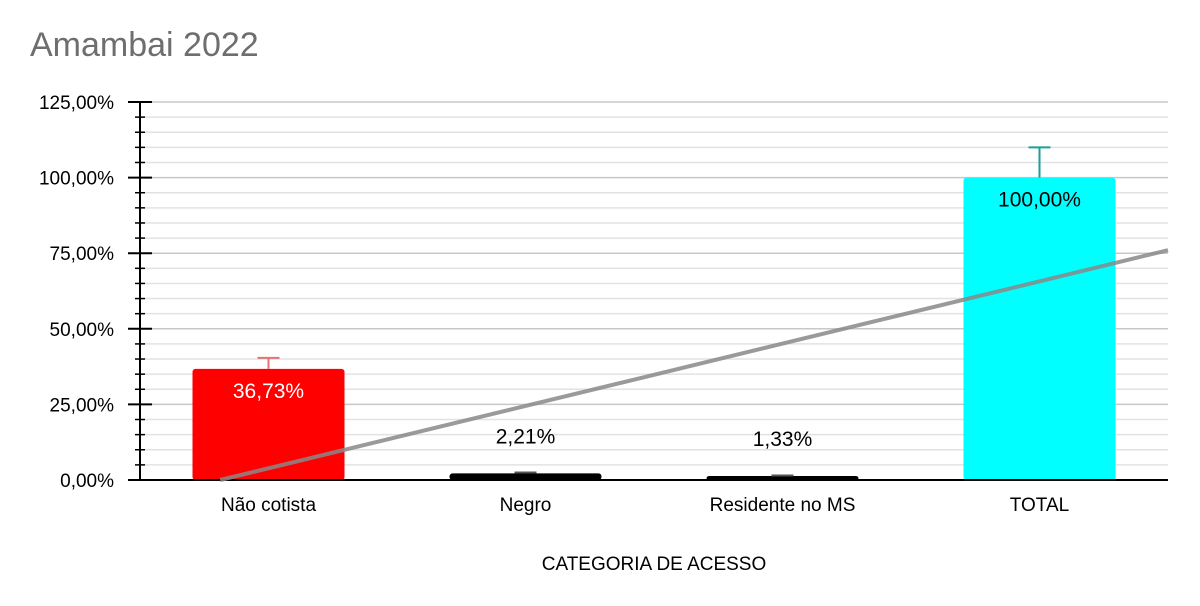 The image size is (1200, 606). I want to click on x-axis-title: CATEGORIA DE ACESSO, so click(654, 564).